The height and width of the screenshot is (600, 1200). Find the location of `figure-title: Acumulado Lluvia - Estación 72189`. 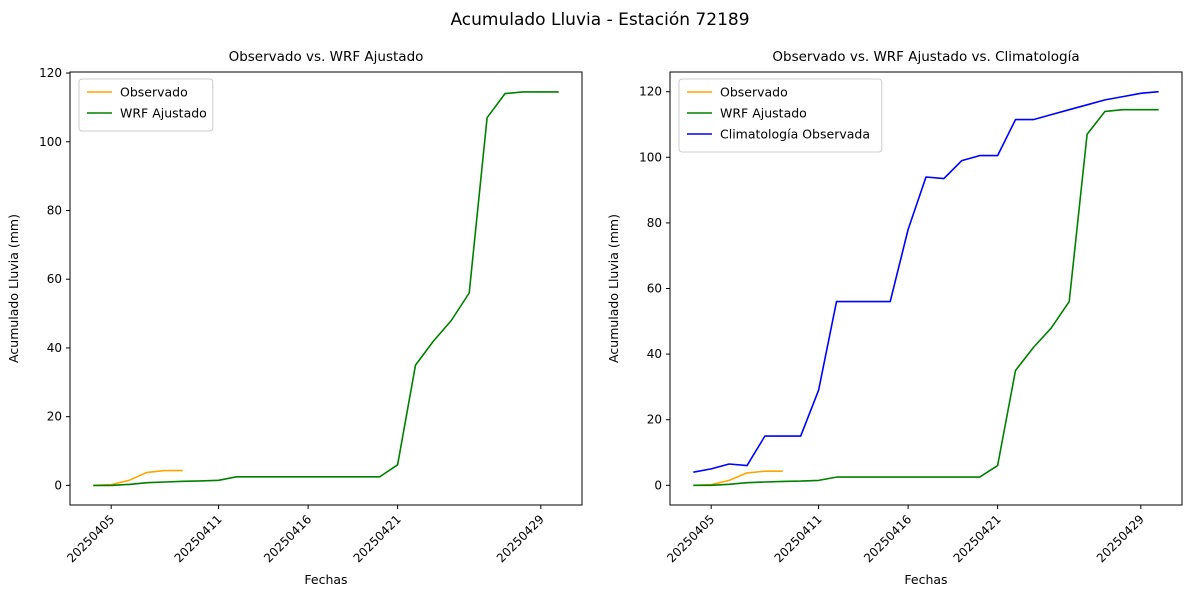

figure-title: Acumulado Lluvia - Estación 72189 is located at coordinates (600, 20).